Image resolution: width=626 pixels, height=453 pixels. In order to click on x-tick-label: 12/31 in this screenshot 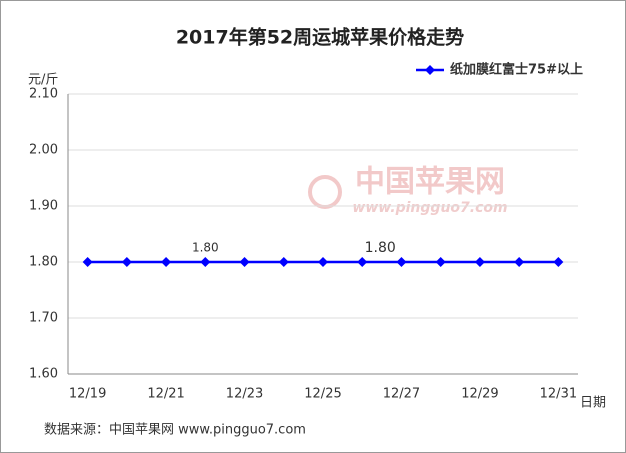, I will do `click(558, 394)`.